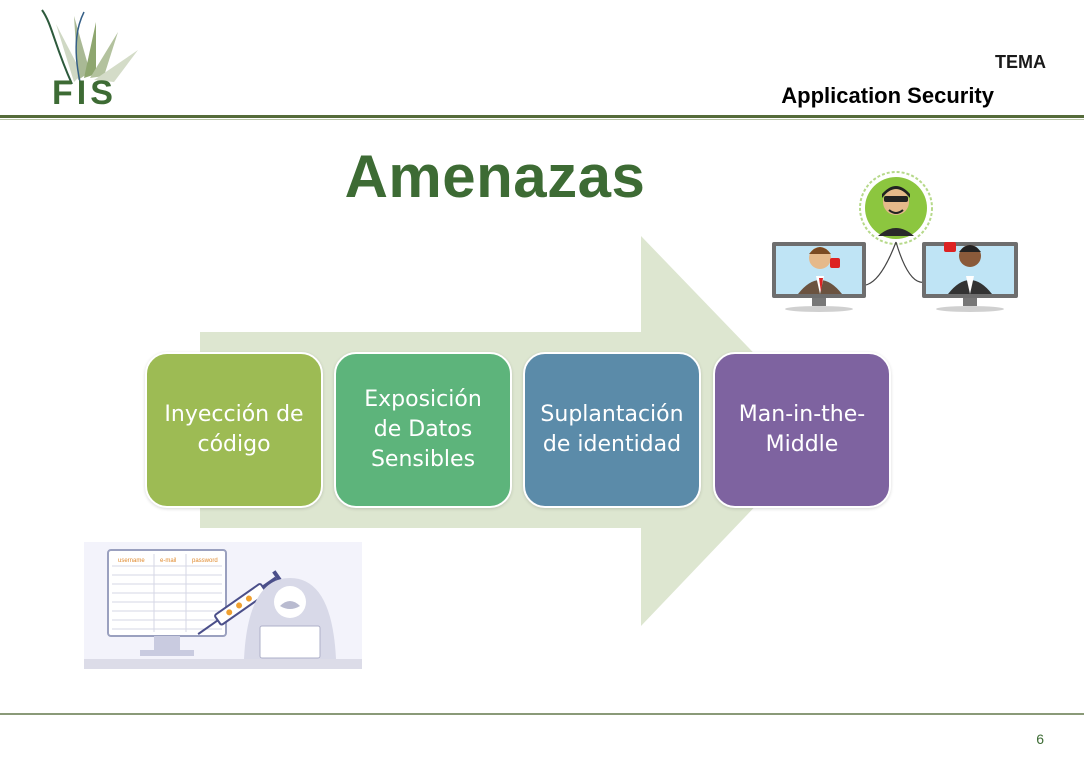 This screenshot has width=1084, height=768. What do you see at coordinates (290, 618) in the screenshot?
I see `hooded-hacker-icon` at bounding box center [290, 618].